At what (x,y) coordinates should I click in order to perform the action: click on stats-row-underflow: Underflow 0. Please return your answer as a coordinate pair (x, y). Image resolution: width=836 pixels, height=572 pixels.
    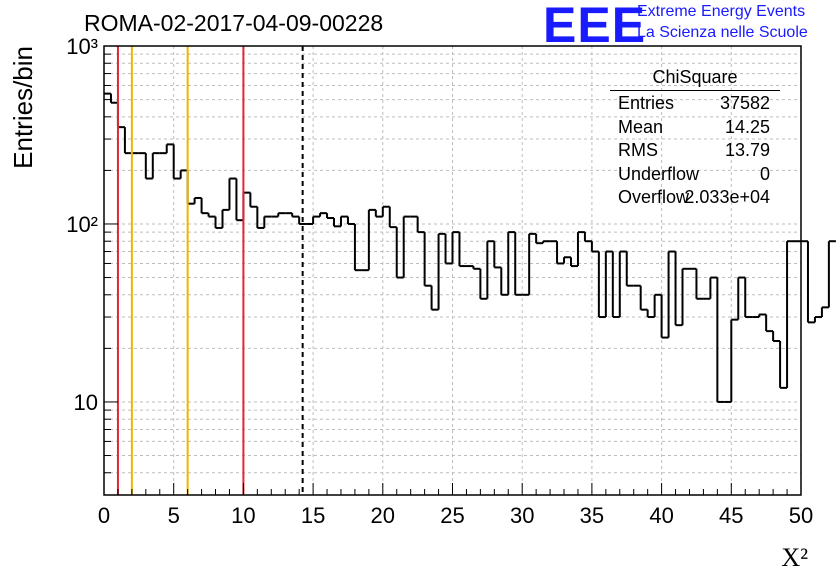
    Looking at the image, I should click on (695, 176).